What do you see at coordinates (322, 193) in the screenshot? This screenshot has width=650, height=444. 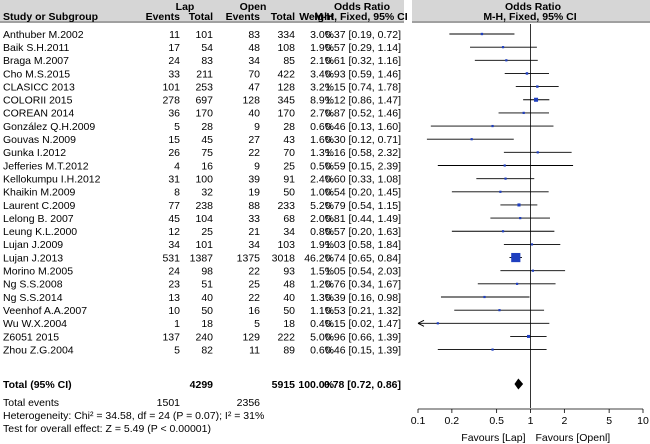 I see `weight-cell: 1.0%` at bounding box center [322, 193].